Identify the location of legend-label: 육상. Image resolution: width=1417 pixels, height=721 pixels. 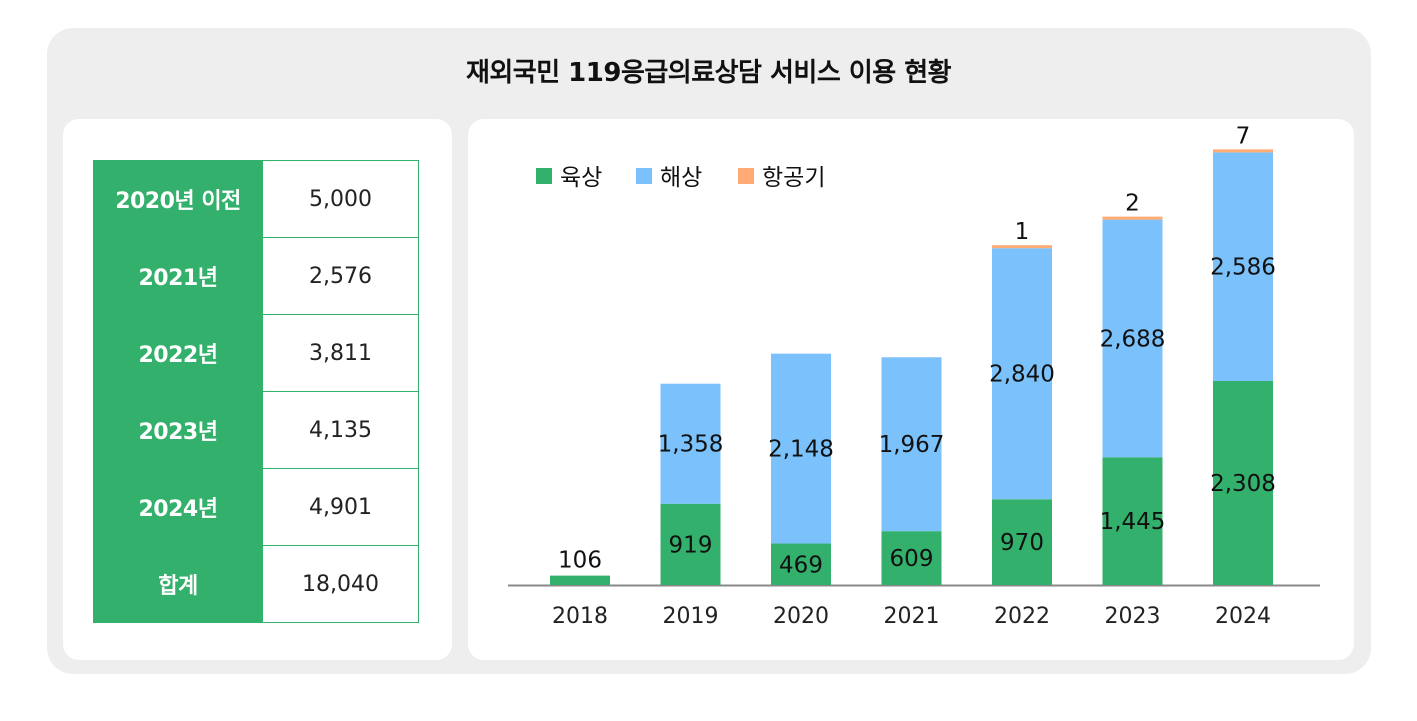
(581, 178).